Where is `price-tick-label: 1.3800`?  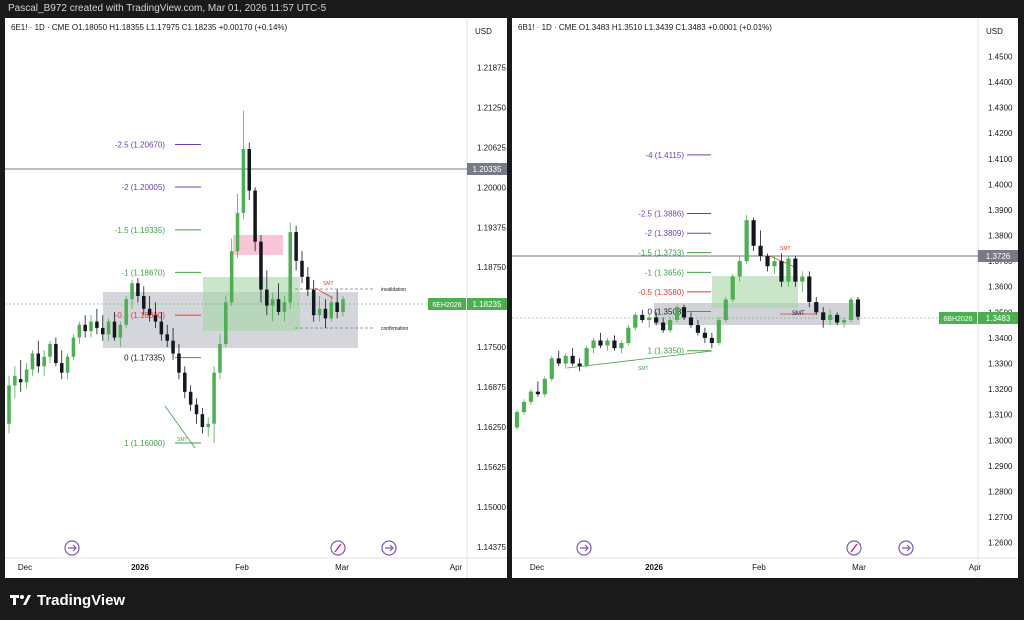 price-tick-label: 1.3800 is located at coordinates (1000, 236).